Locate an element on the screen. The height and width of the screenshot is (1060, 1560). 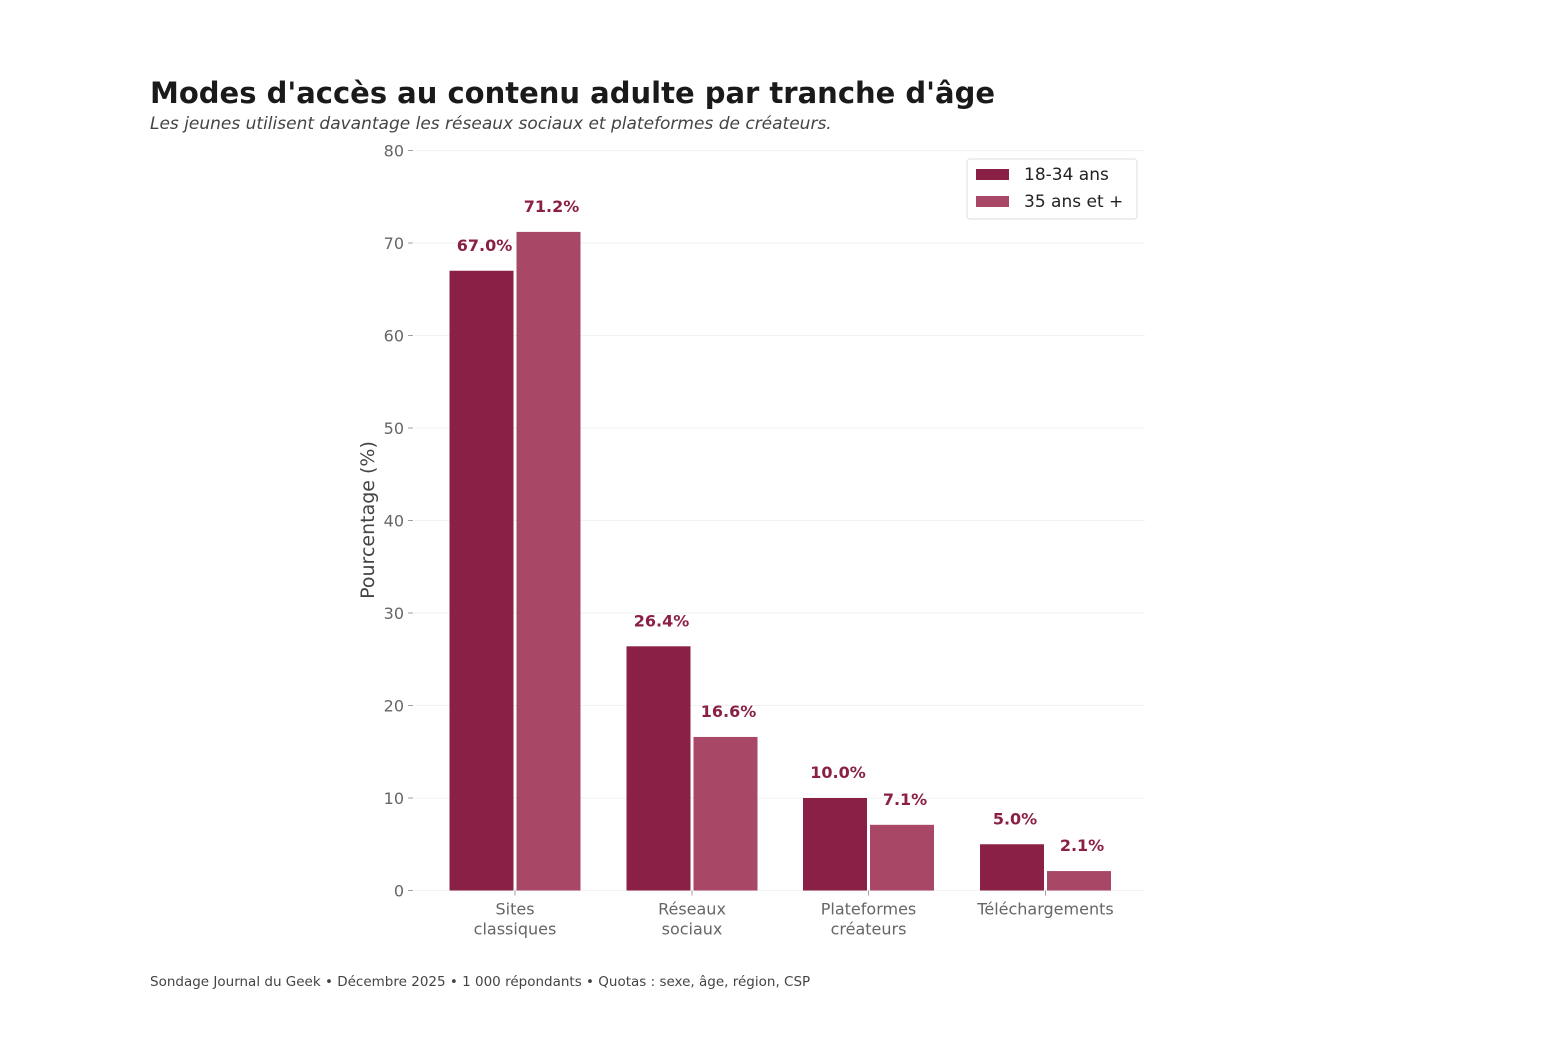
y-tick-label: 80 is located at coordinates (394, 151).